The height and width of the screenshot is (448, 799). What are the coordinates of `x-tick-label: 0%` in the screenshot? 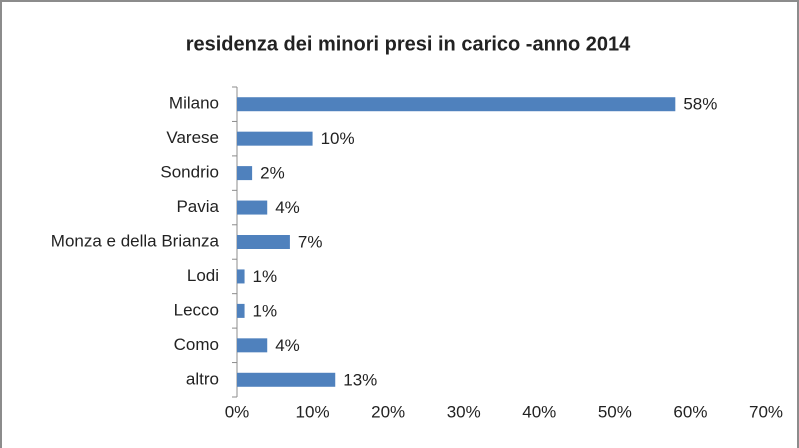 It's located at (237, 411).